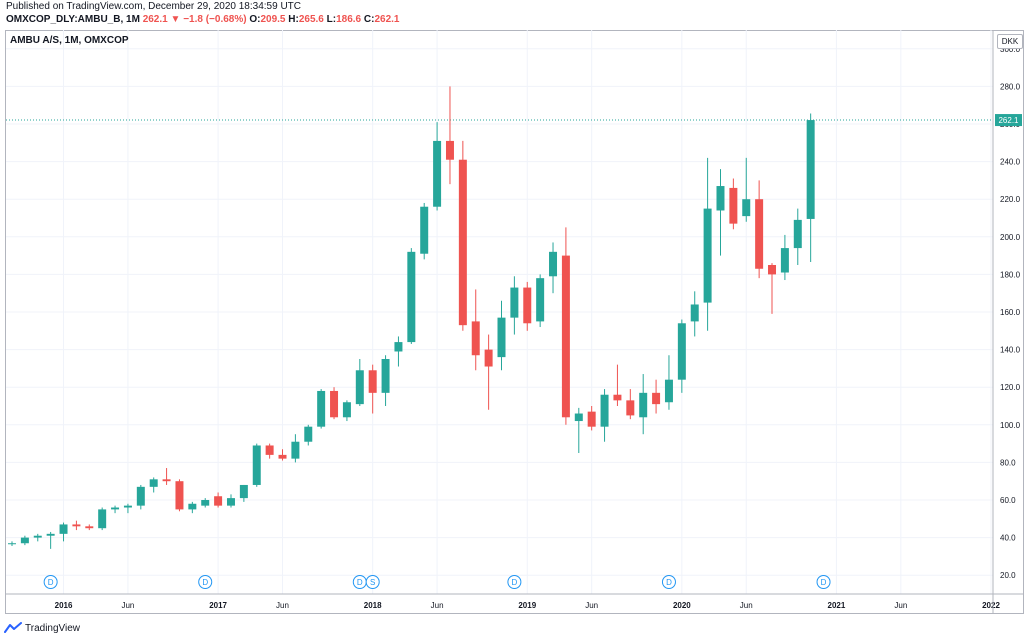  What do you see at coordinates (1010, 41) in the screenshot?
I see `currency-label: DKK` at bounding box center [1010, 41].